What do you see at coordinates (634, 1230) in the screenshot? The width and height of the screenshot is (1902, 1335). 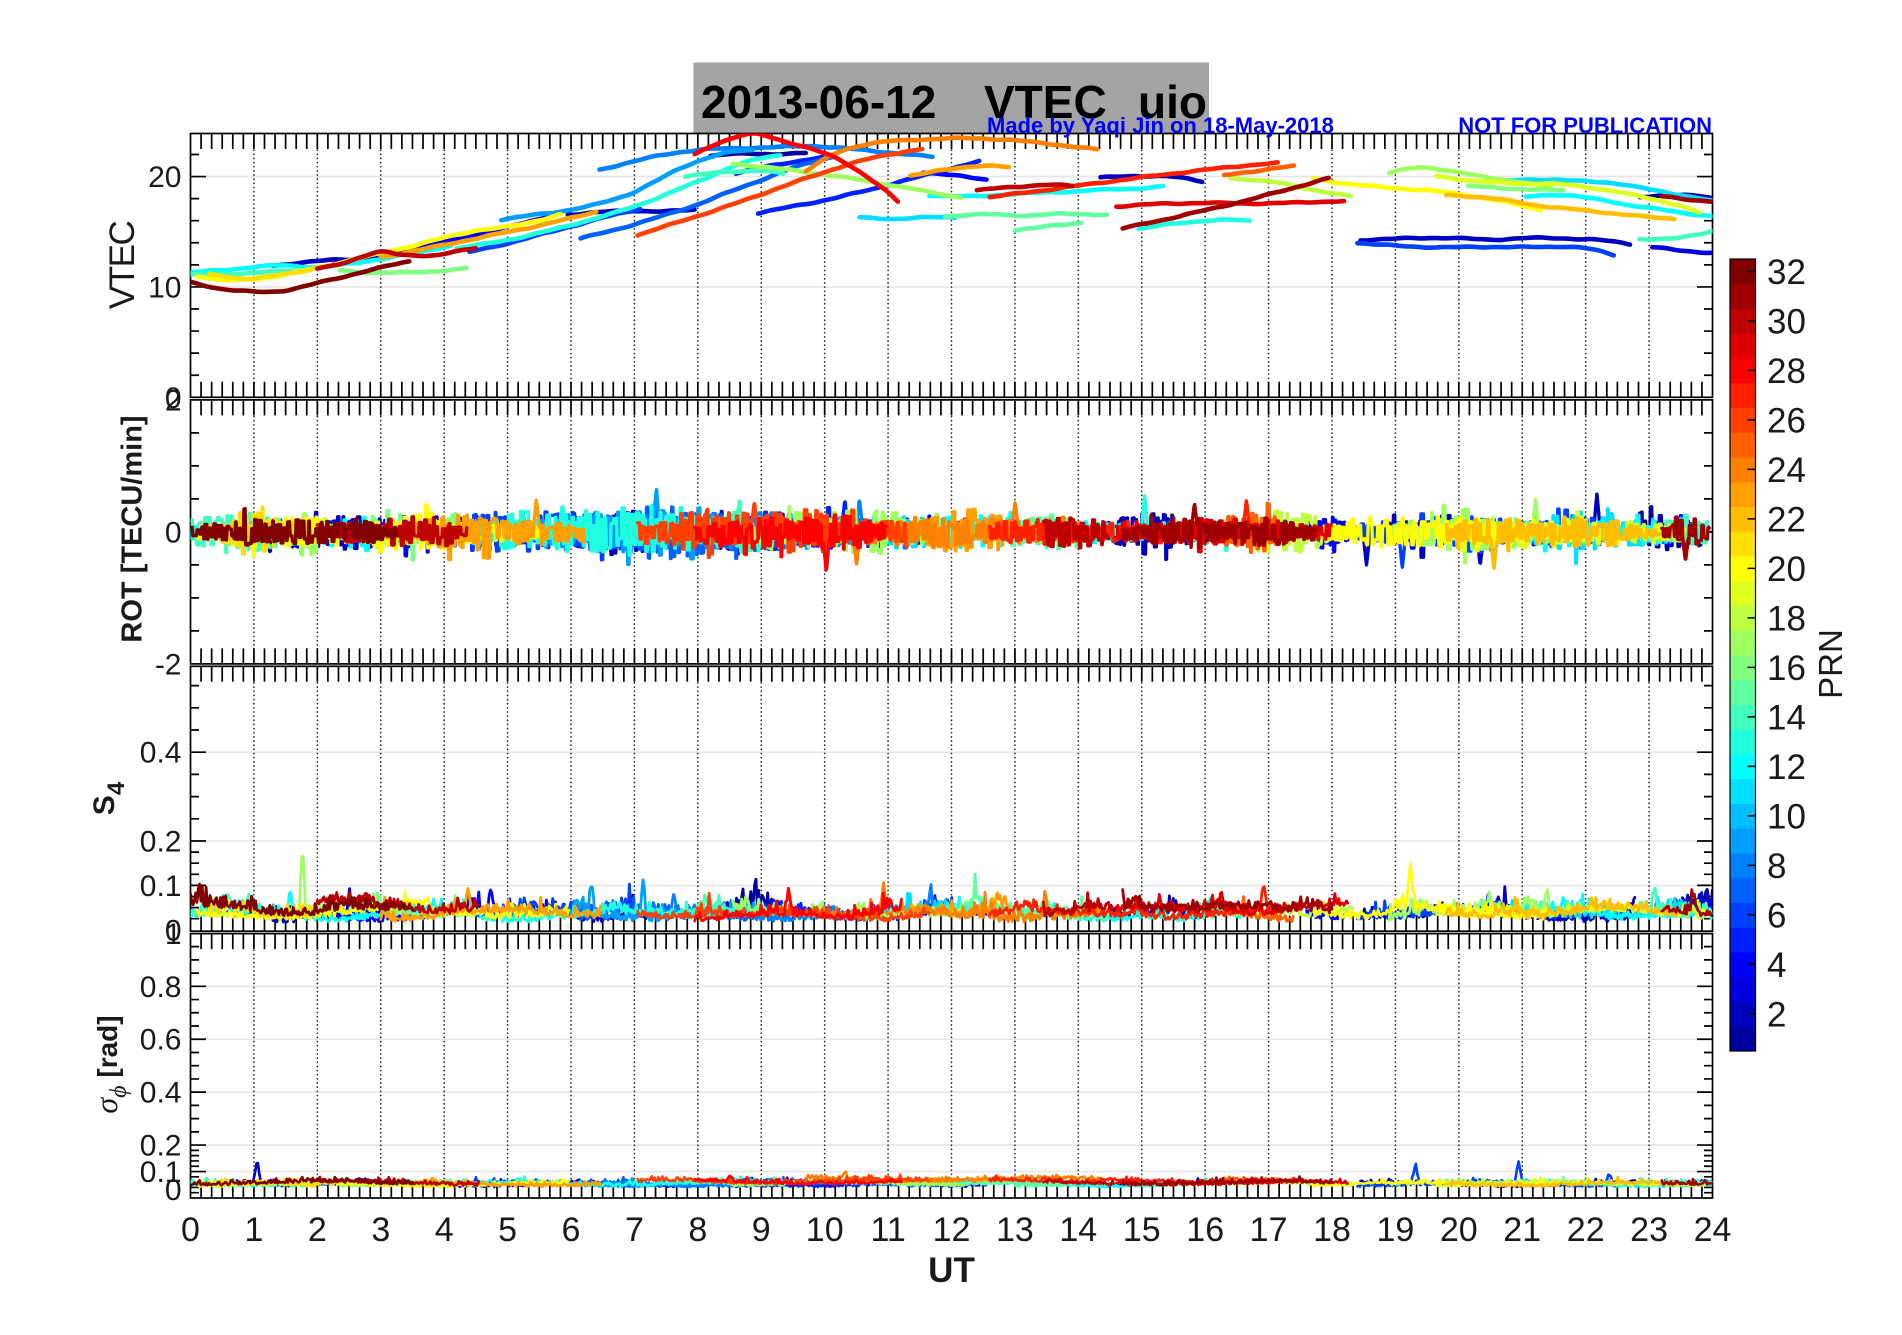 I see `svg-text: 7` at bounding box center [634, 1230].